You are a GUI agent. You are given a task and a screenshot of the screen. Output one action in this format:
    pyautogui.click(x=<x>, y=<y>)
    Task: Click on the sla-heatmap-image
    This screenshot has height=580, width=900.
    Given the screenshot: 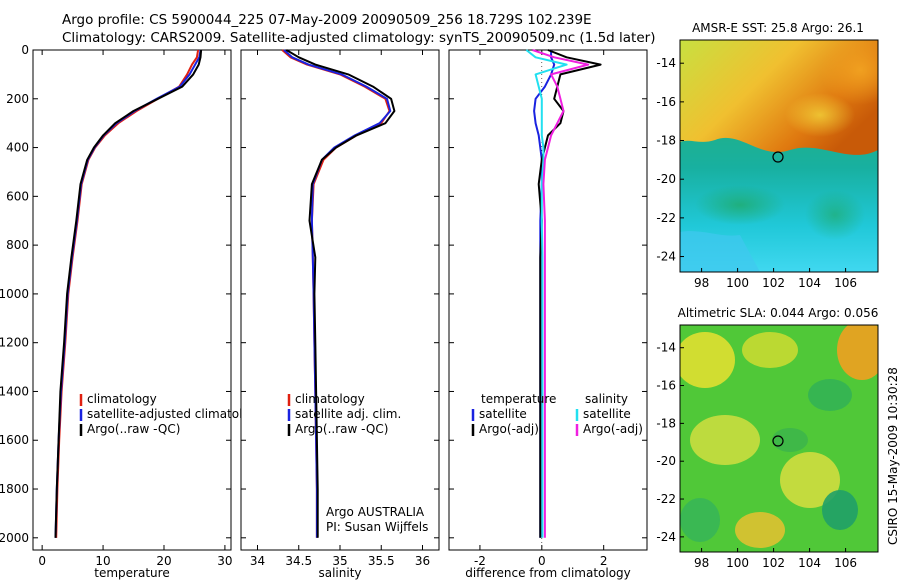 What is the action you would take?
    pyautogui.click(x=779, y=438)
    